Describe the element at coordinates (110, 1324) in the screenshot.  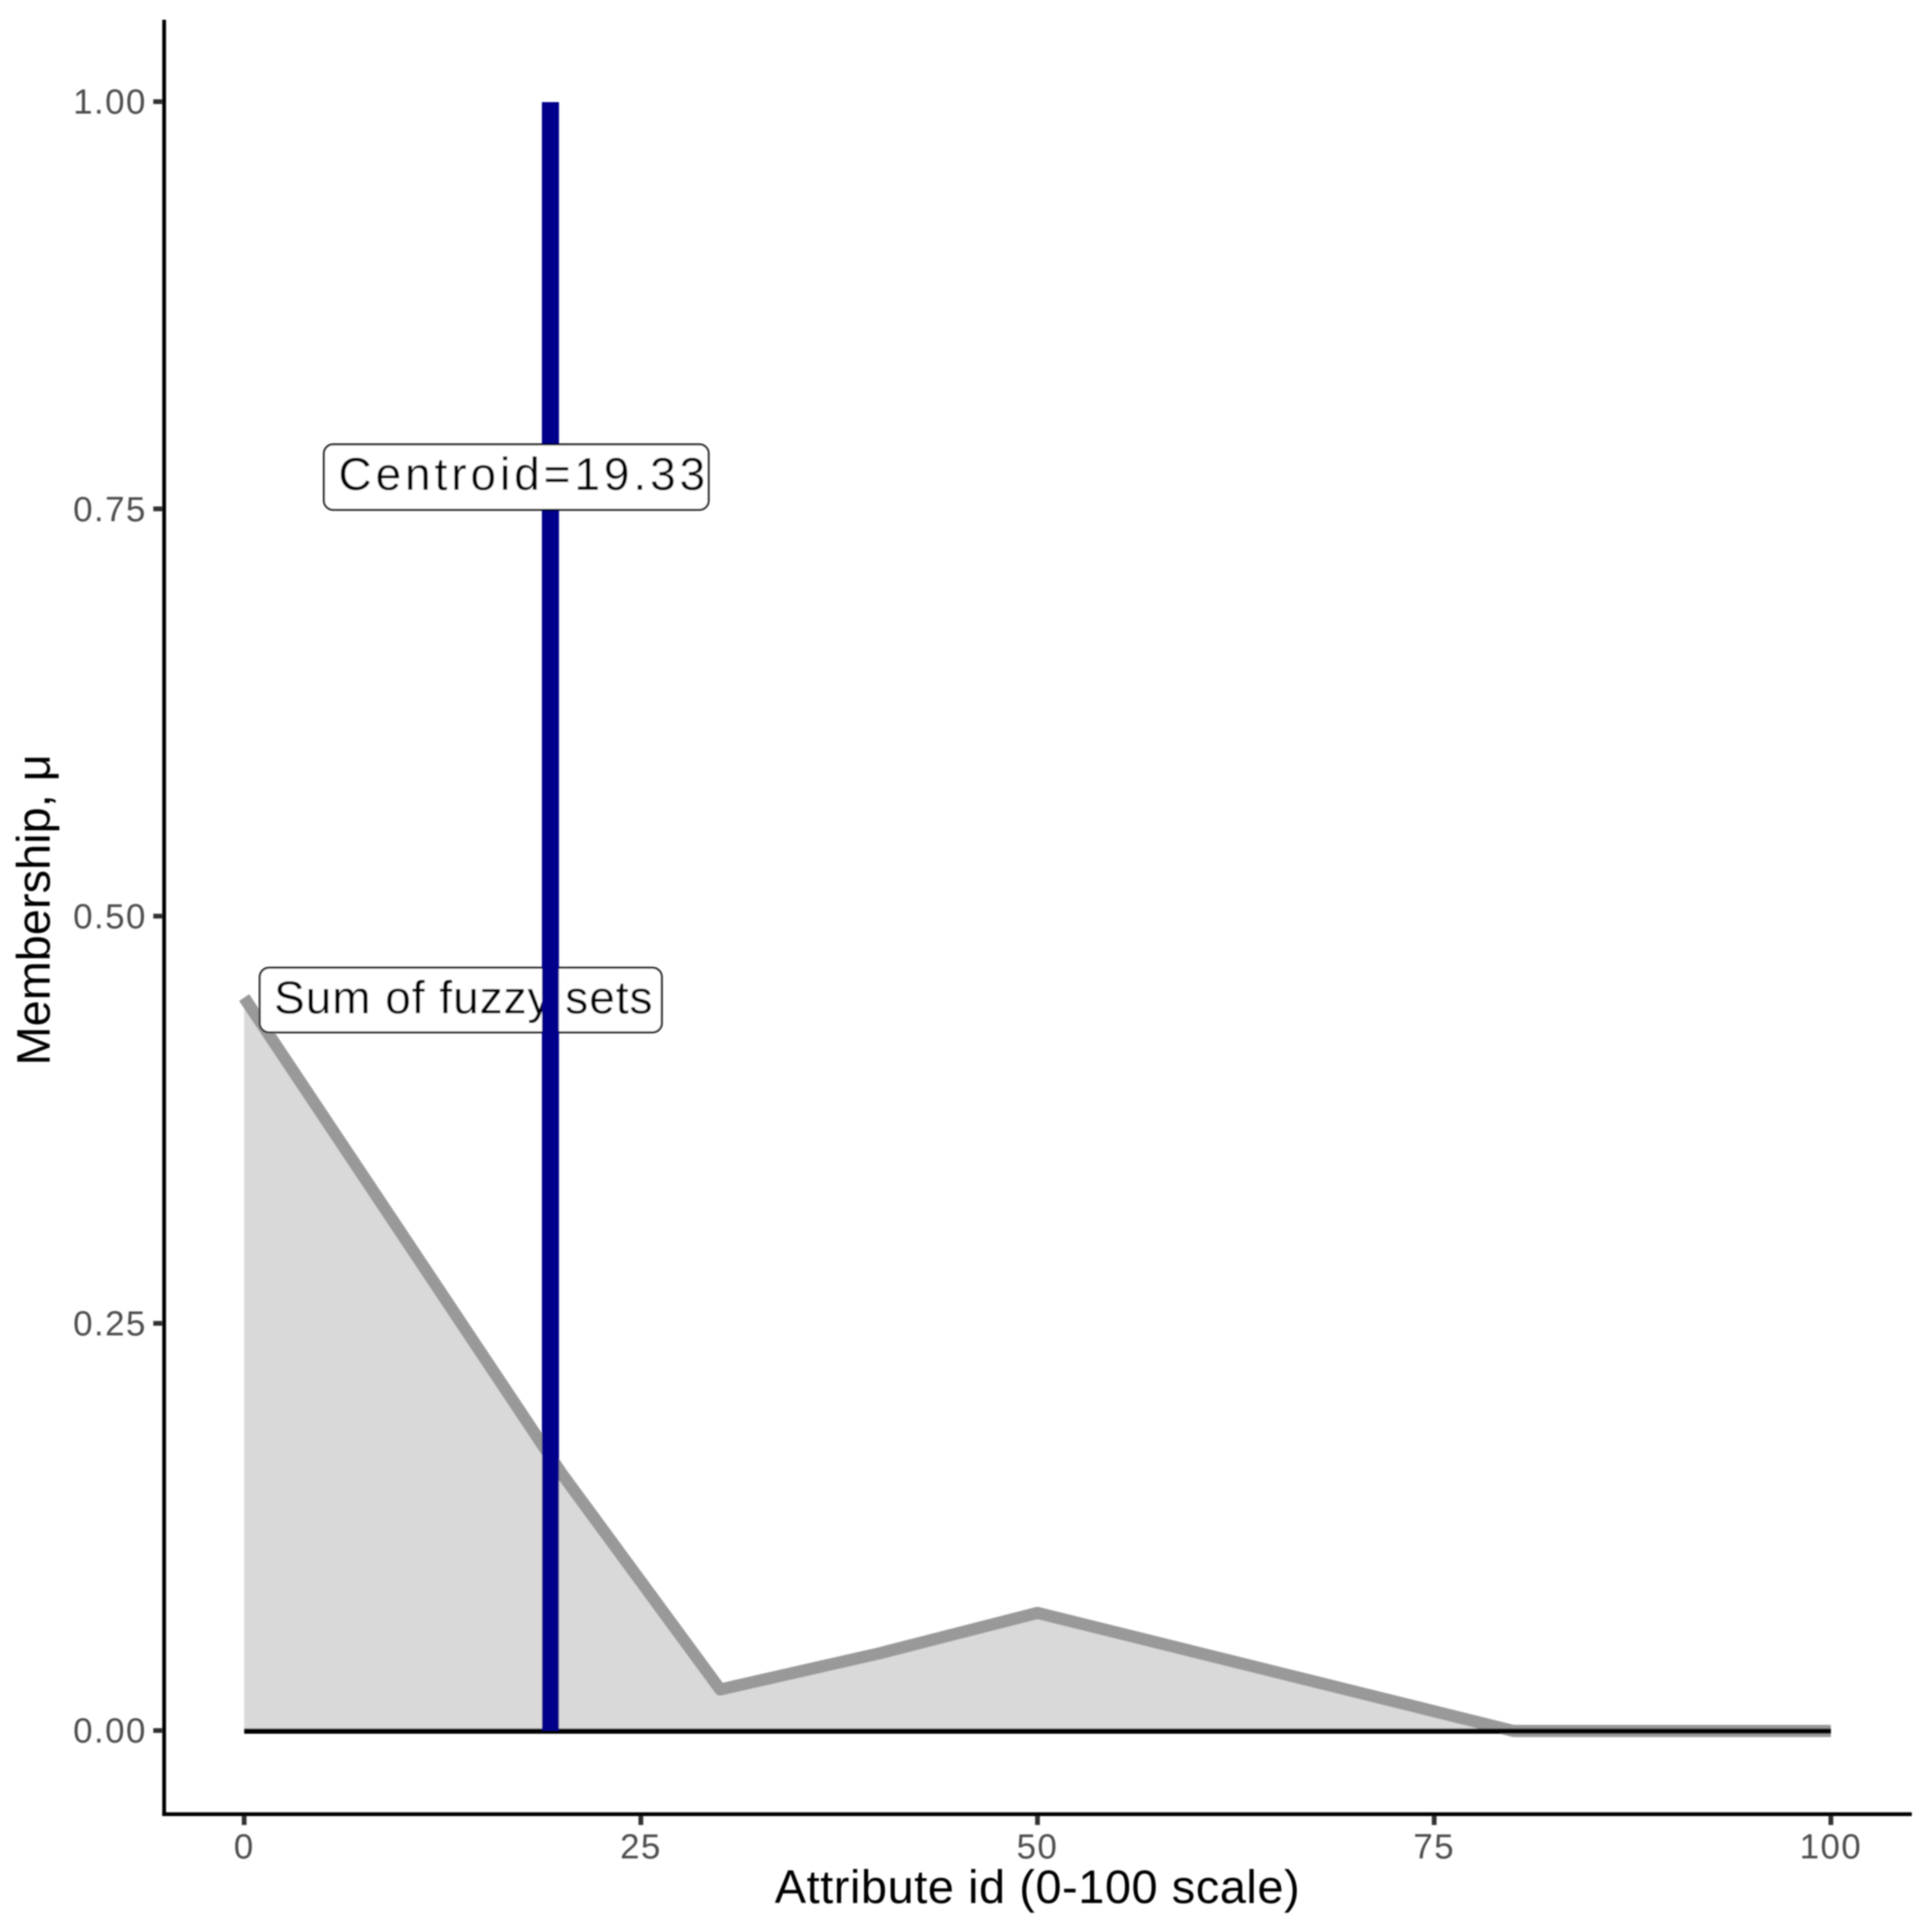
I see `svg-text: 0.25` at that location.